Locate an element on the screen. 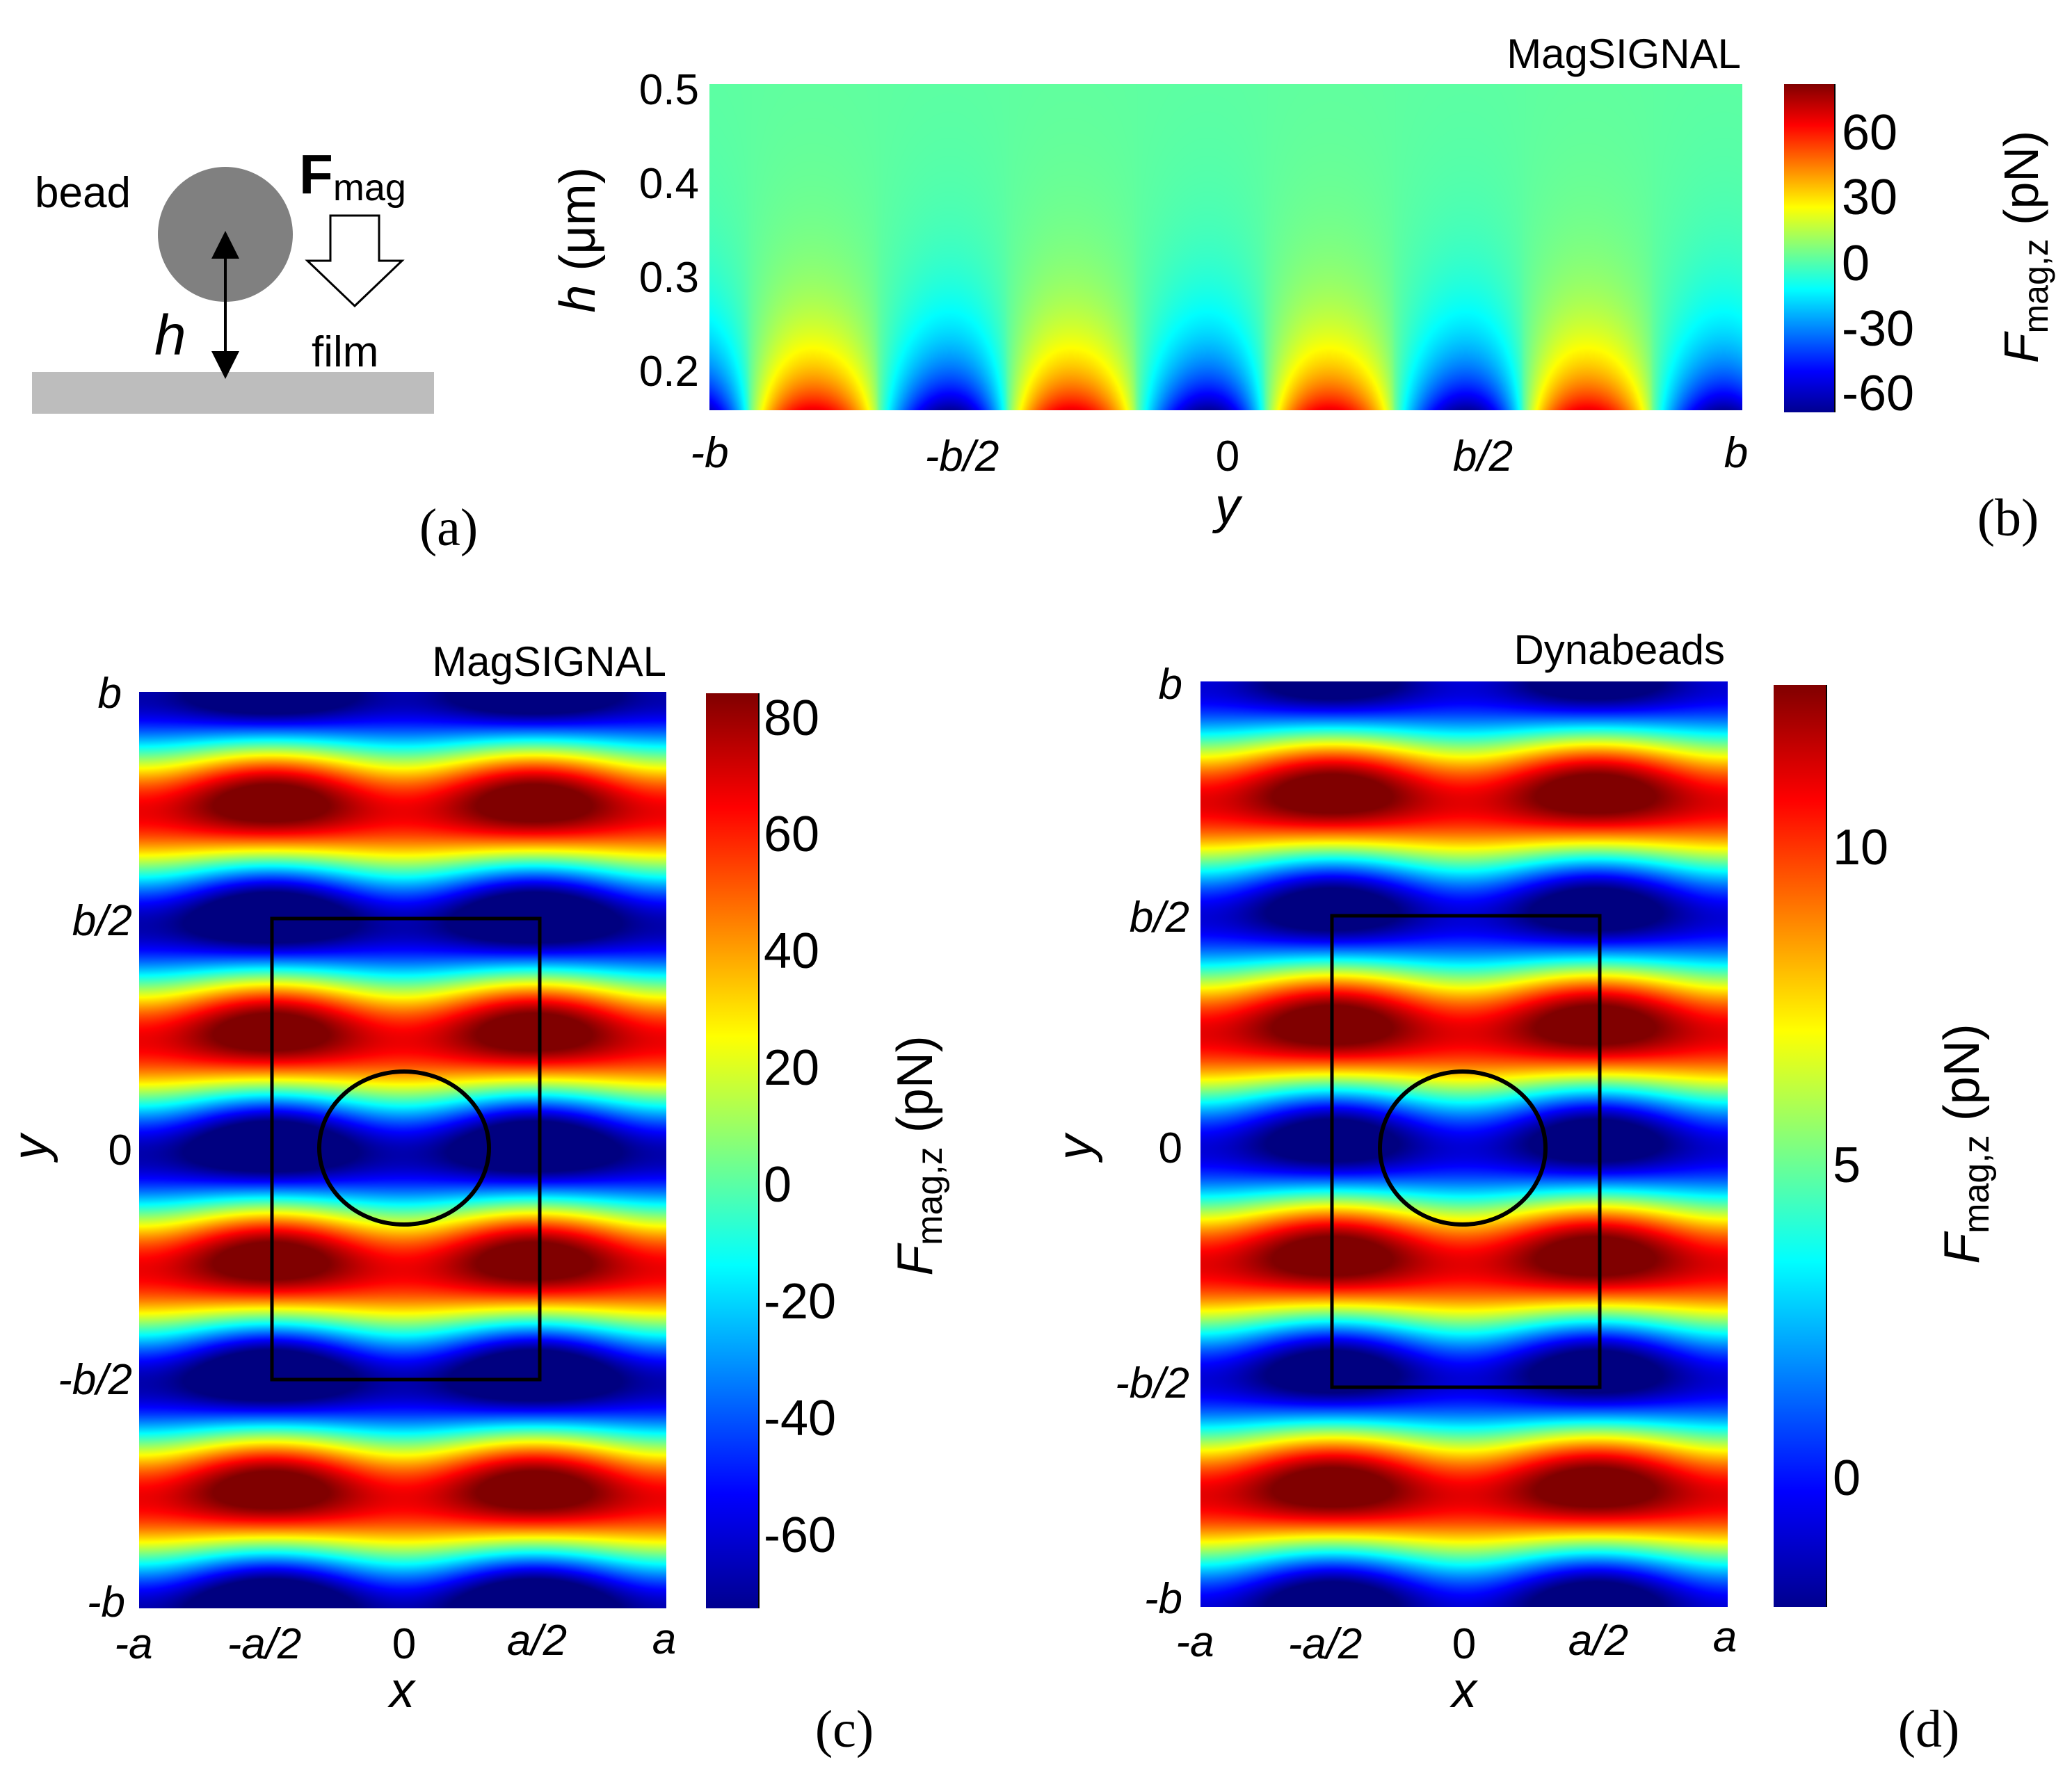 This screenshot has width=2072, height=1778. colorbar-tick-label: 5 is located at coordinates (1847, 1166).